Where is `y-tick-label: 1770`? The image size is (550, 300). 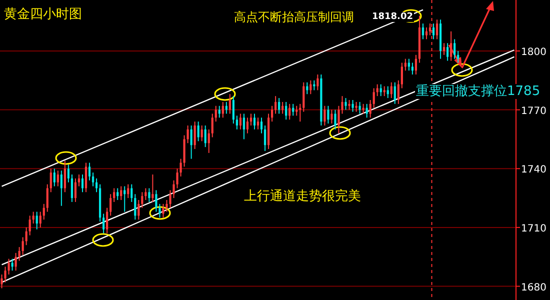 y-tick-label: 1770 is located at coordinates (533, 111).